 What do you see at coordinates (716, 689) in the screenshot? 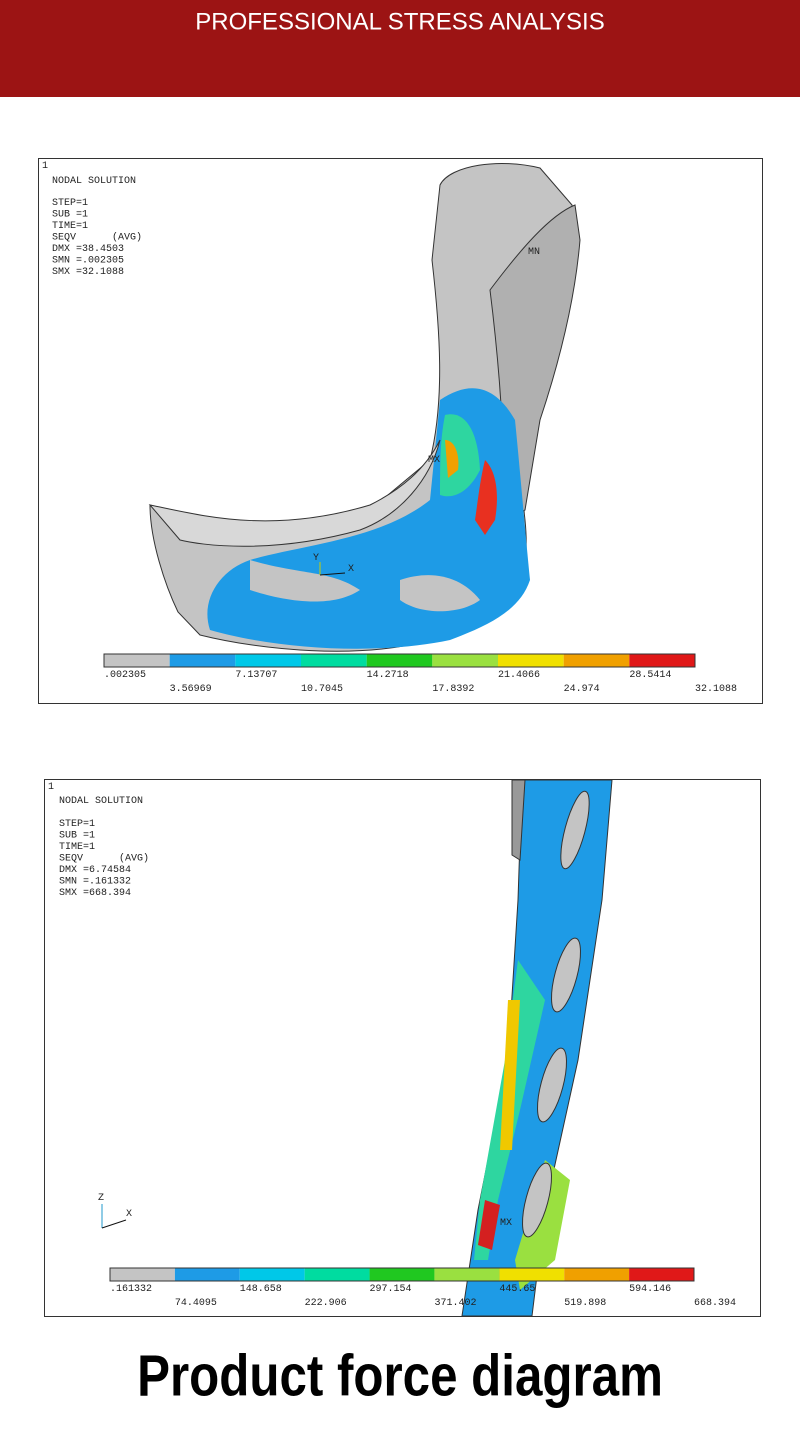
I see `legend-label: 32.1088` at bounding box center [716, 689].